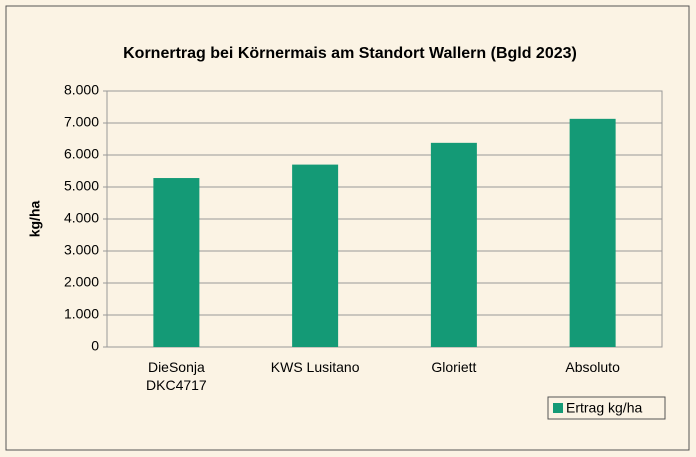 This screenshot has height=457, width=696. I want to click on x-tick-label: KWS Lusitano, so click(315, 367).